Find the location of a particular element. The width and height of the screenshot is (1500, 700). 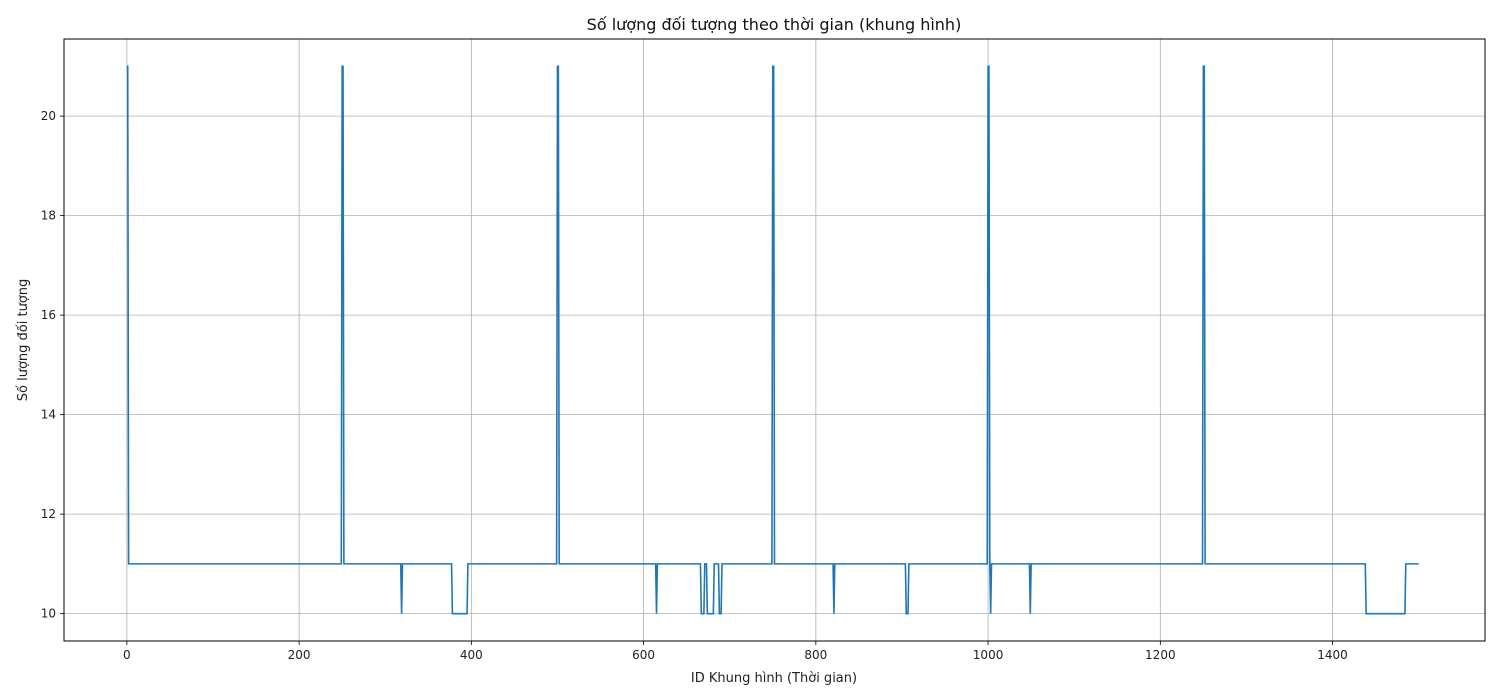

y-tick-label: 18 is located at coordinates (48, 216).